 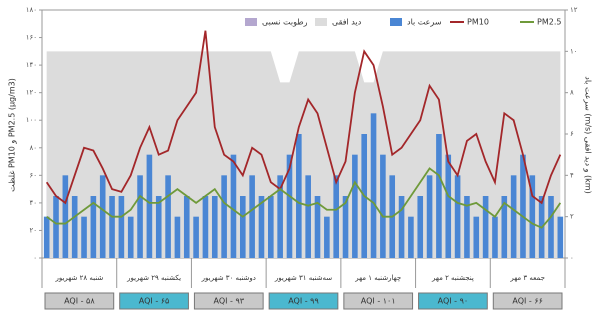 What do you see at coordinates (228, 278) in the screenshot?
I see `day-label: دوشنبه ۳۰ شهریور` at bounding box center [228, 278].